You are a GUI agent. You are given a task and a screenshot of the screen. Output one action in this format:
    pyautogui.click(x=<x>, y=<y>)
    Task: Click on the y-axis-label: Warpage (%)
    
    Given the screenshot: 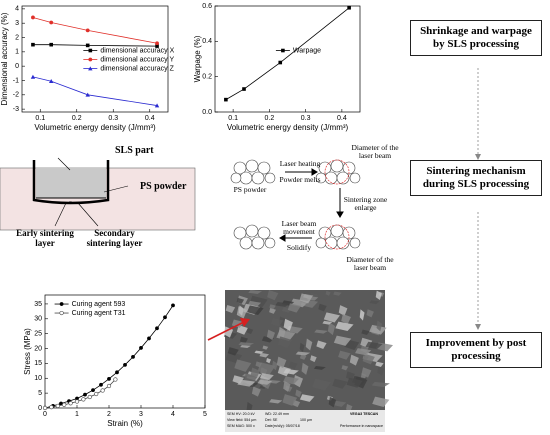 What is the action you would take?
    pyautogui.click(x=197, y=58)
    